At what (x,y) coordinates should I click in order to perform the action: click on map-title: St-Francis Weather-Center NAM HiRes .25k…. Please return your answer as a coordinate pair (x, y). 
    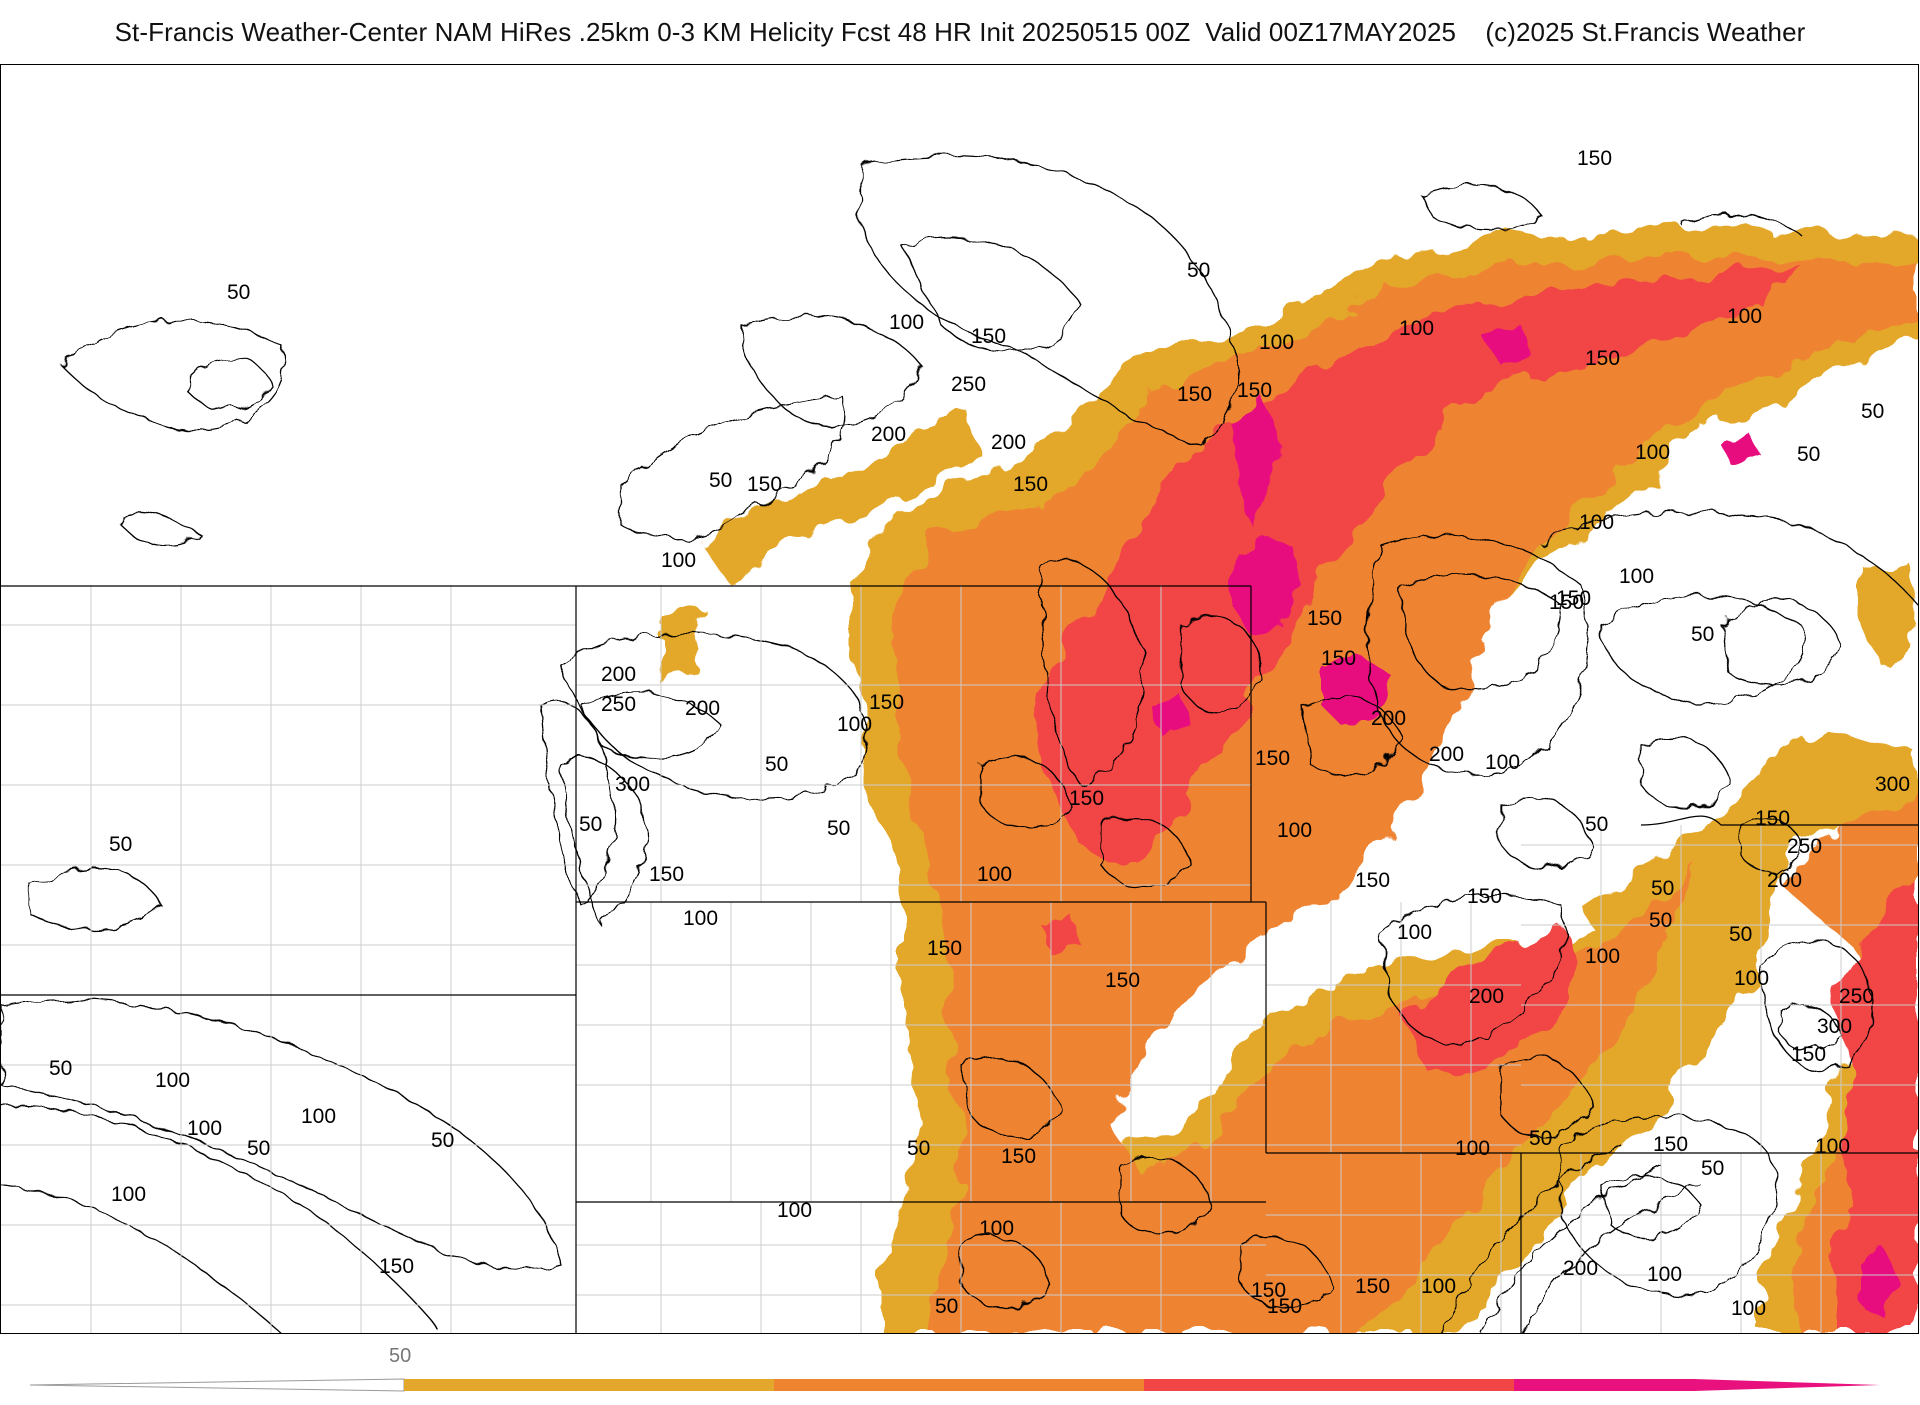
    Looking at the image, I should click on (960, 31).